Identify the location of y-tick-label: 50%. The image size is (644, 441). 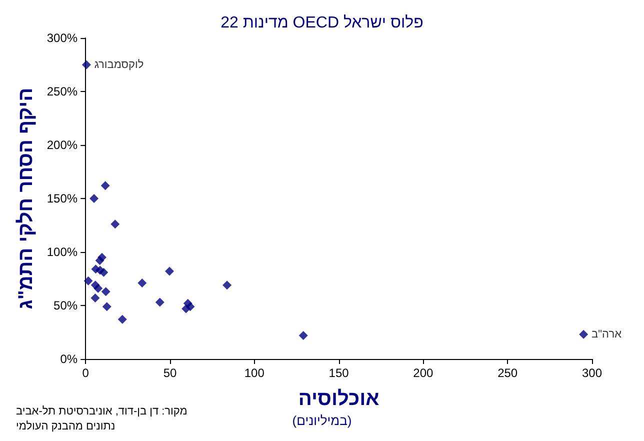
(66, 305).